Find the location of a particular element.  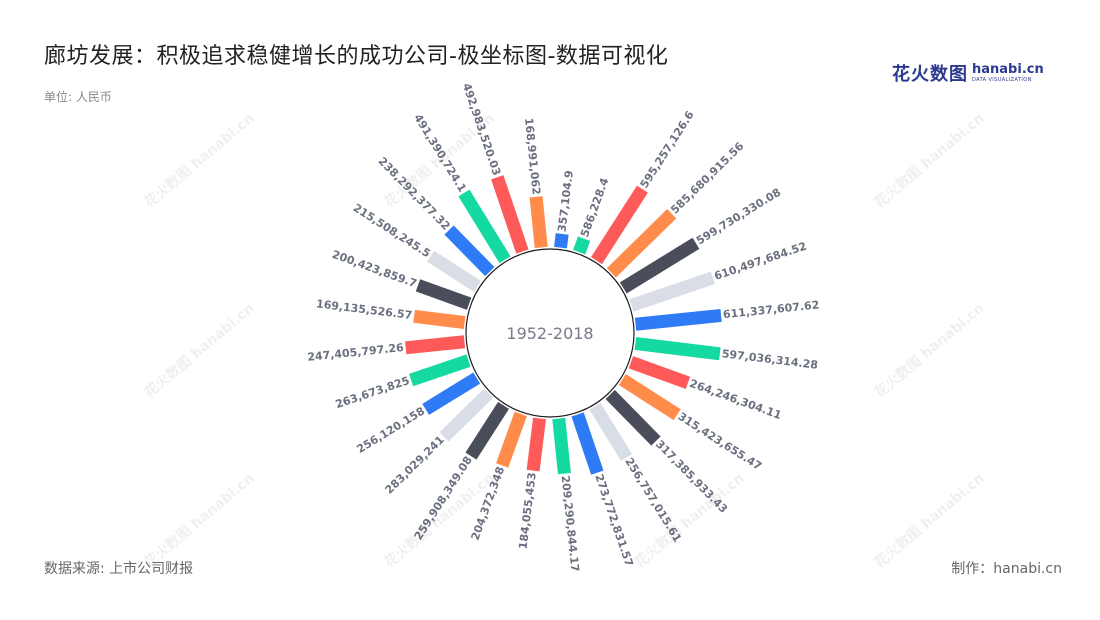

logo-en-text: hanabi.cn is located at coordinates (1008, 69).